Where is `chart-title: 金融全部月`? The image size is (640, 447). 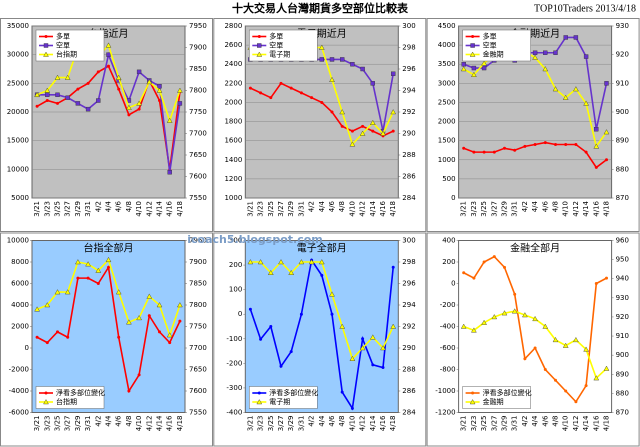 chart-title: 金融全部月 is located at coordinates (535, 248).